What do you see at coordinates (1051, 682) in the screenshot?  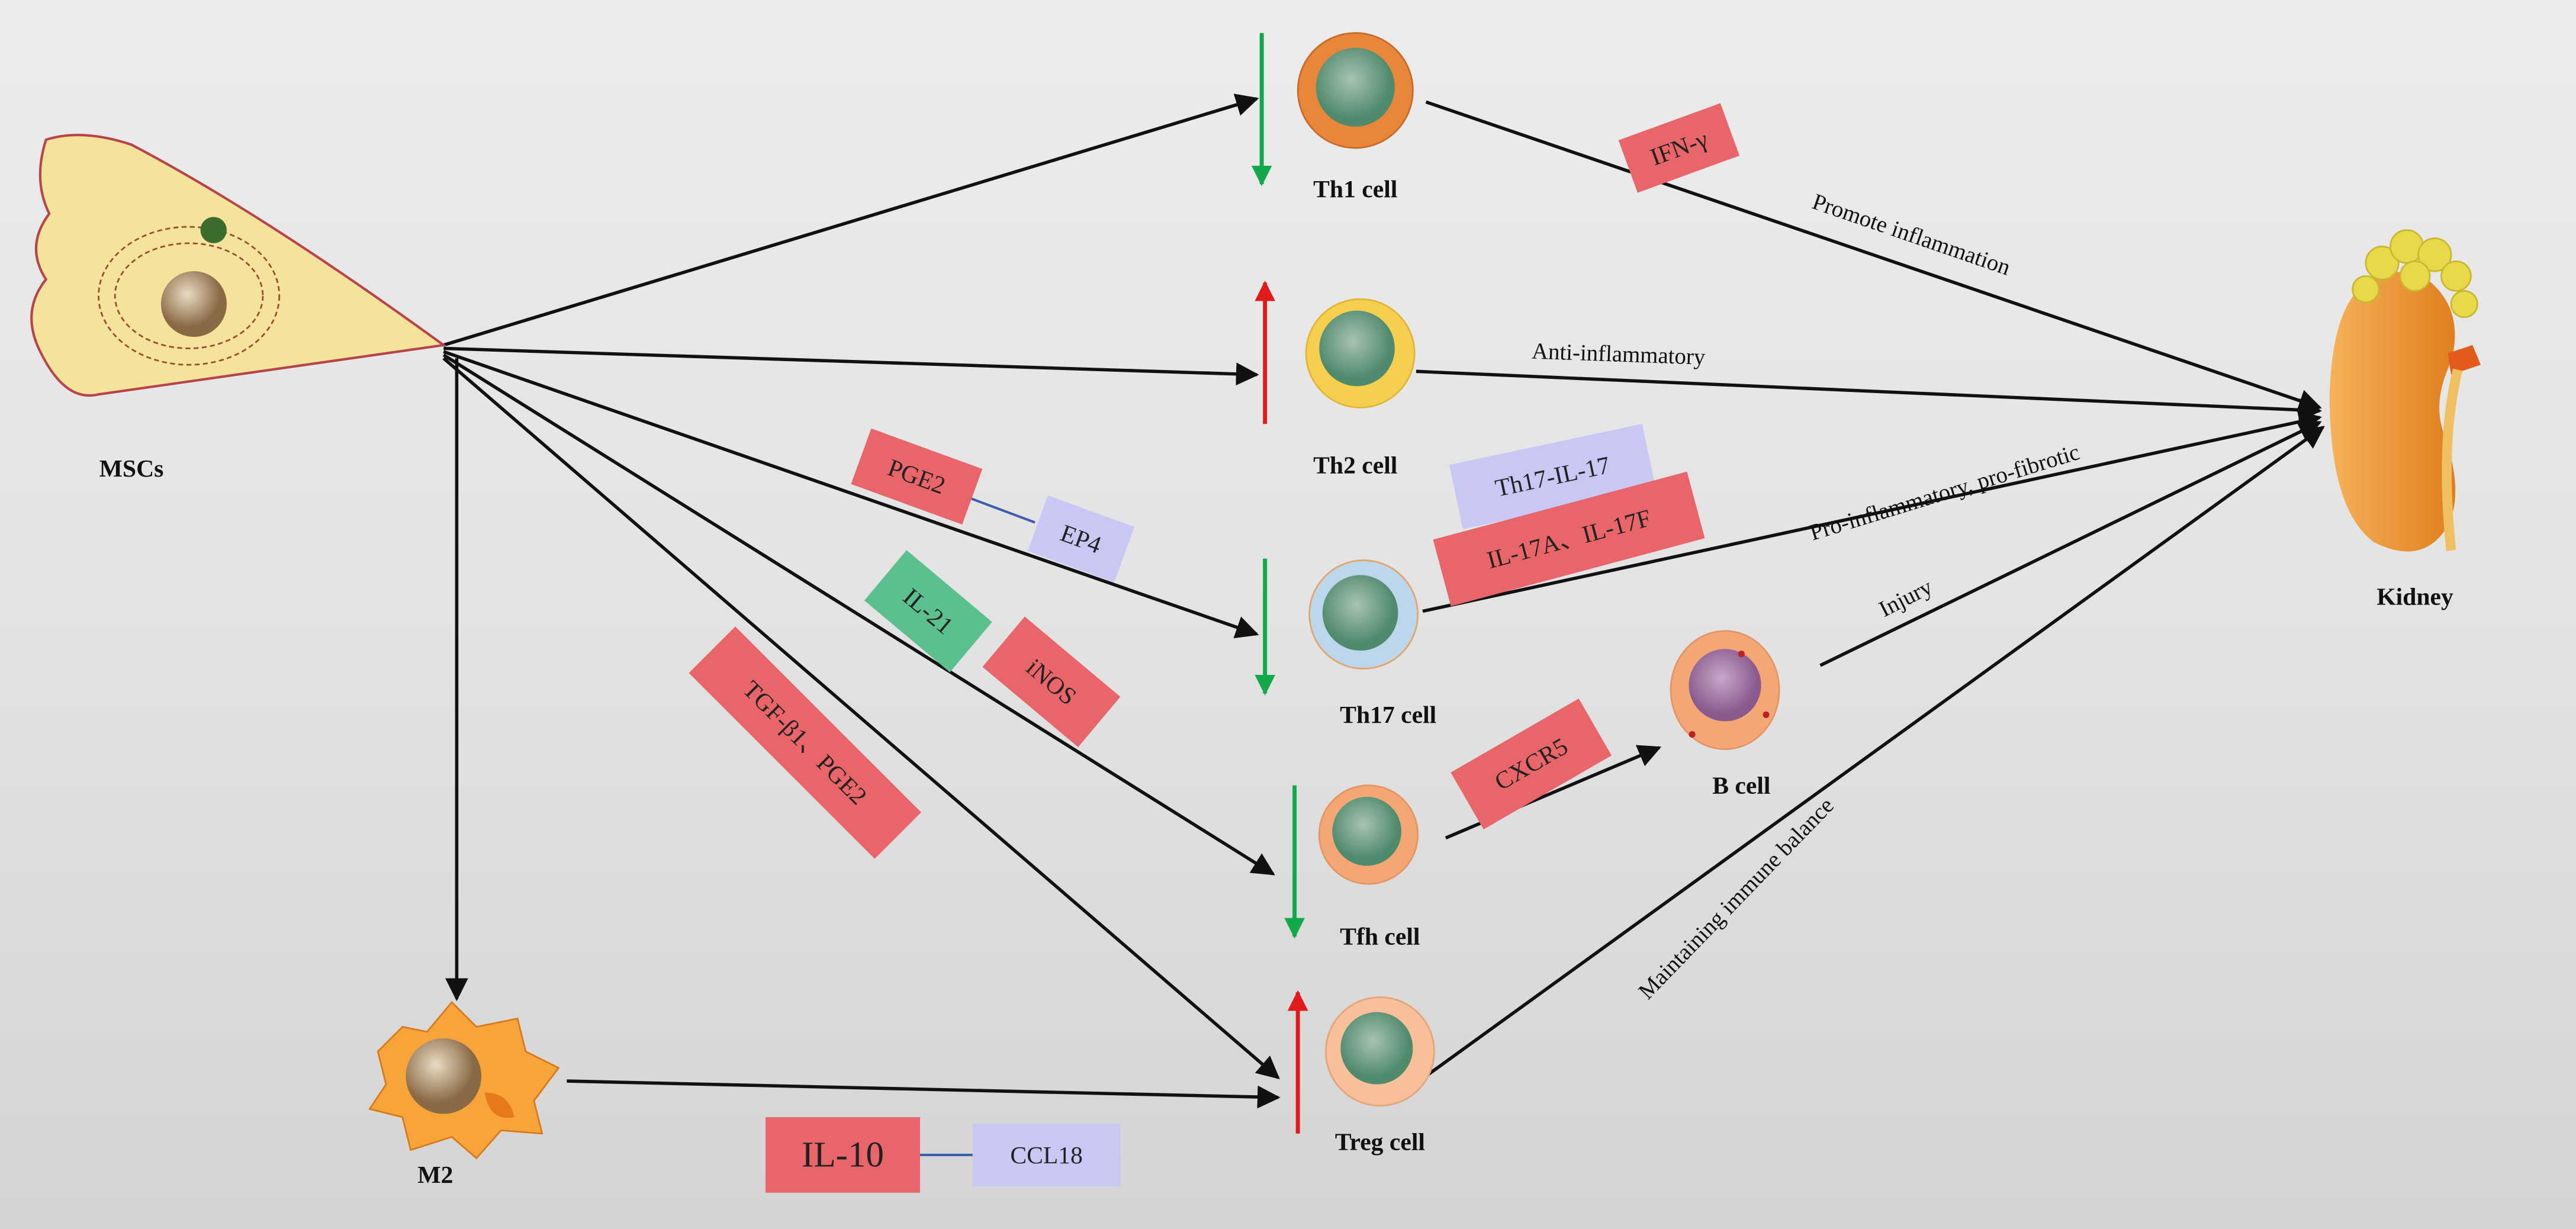 I see `inos-badge: iNOS` at bounding box center [1051, 682].